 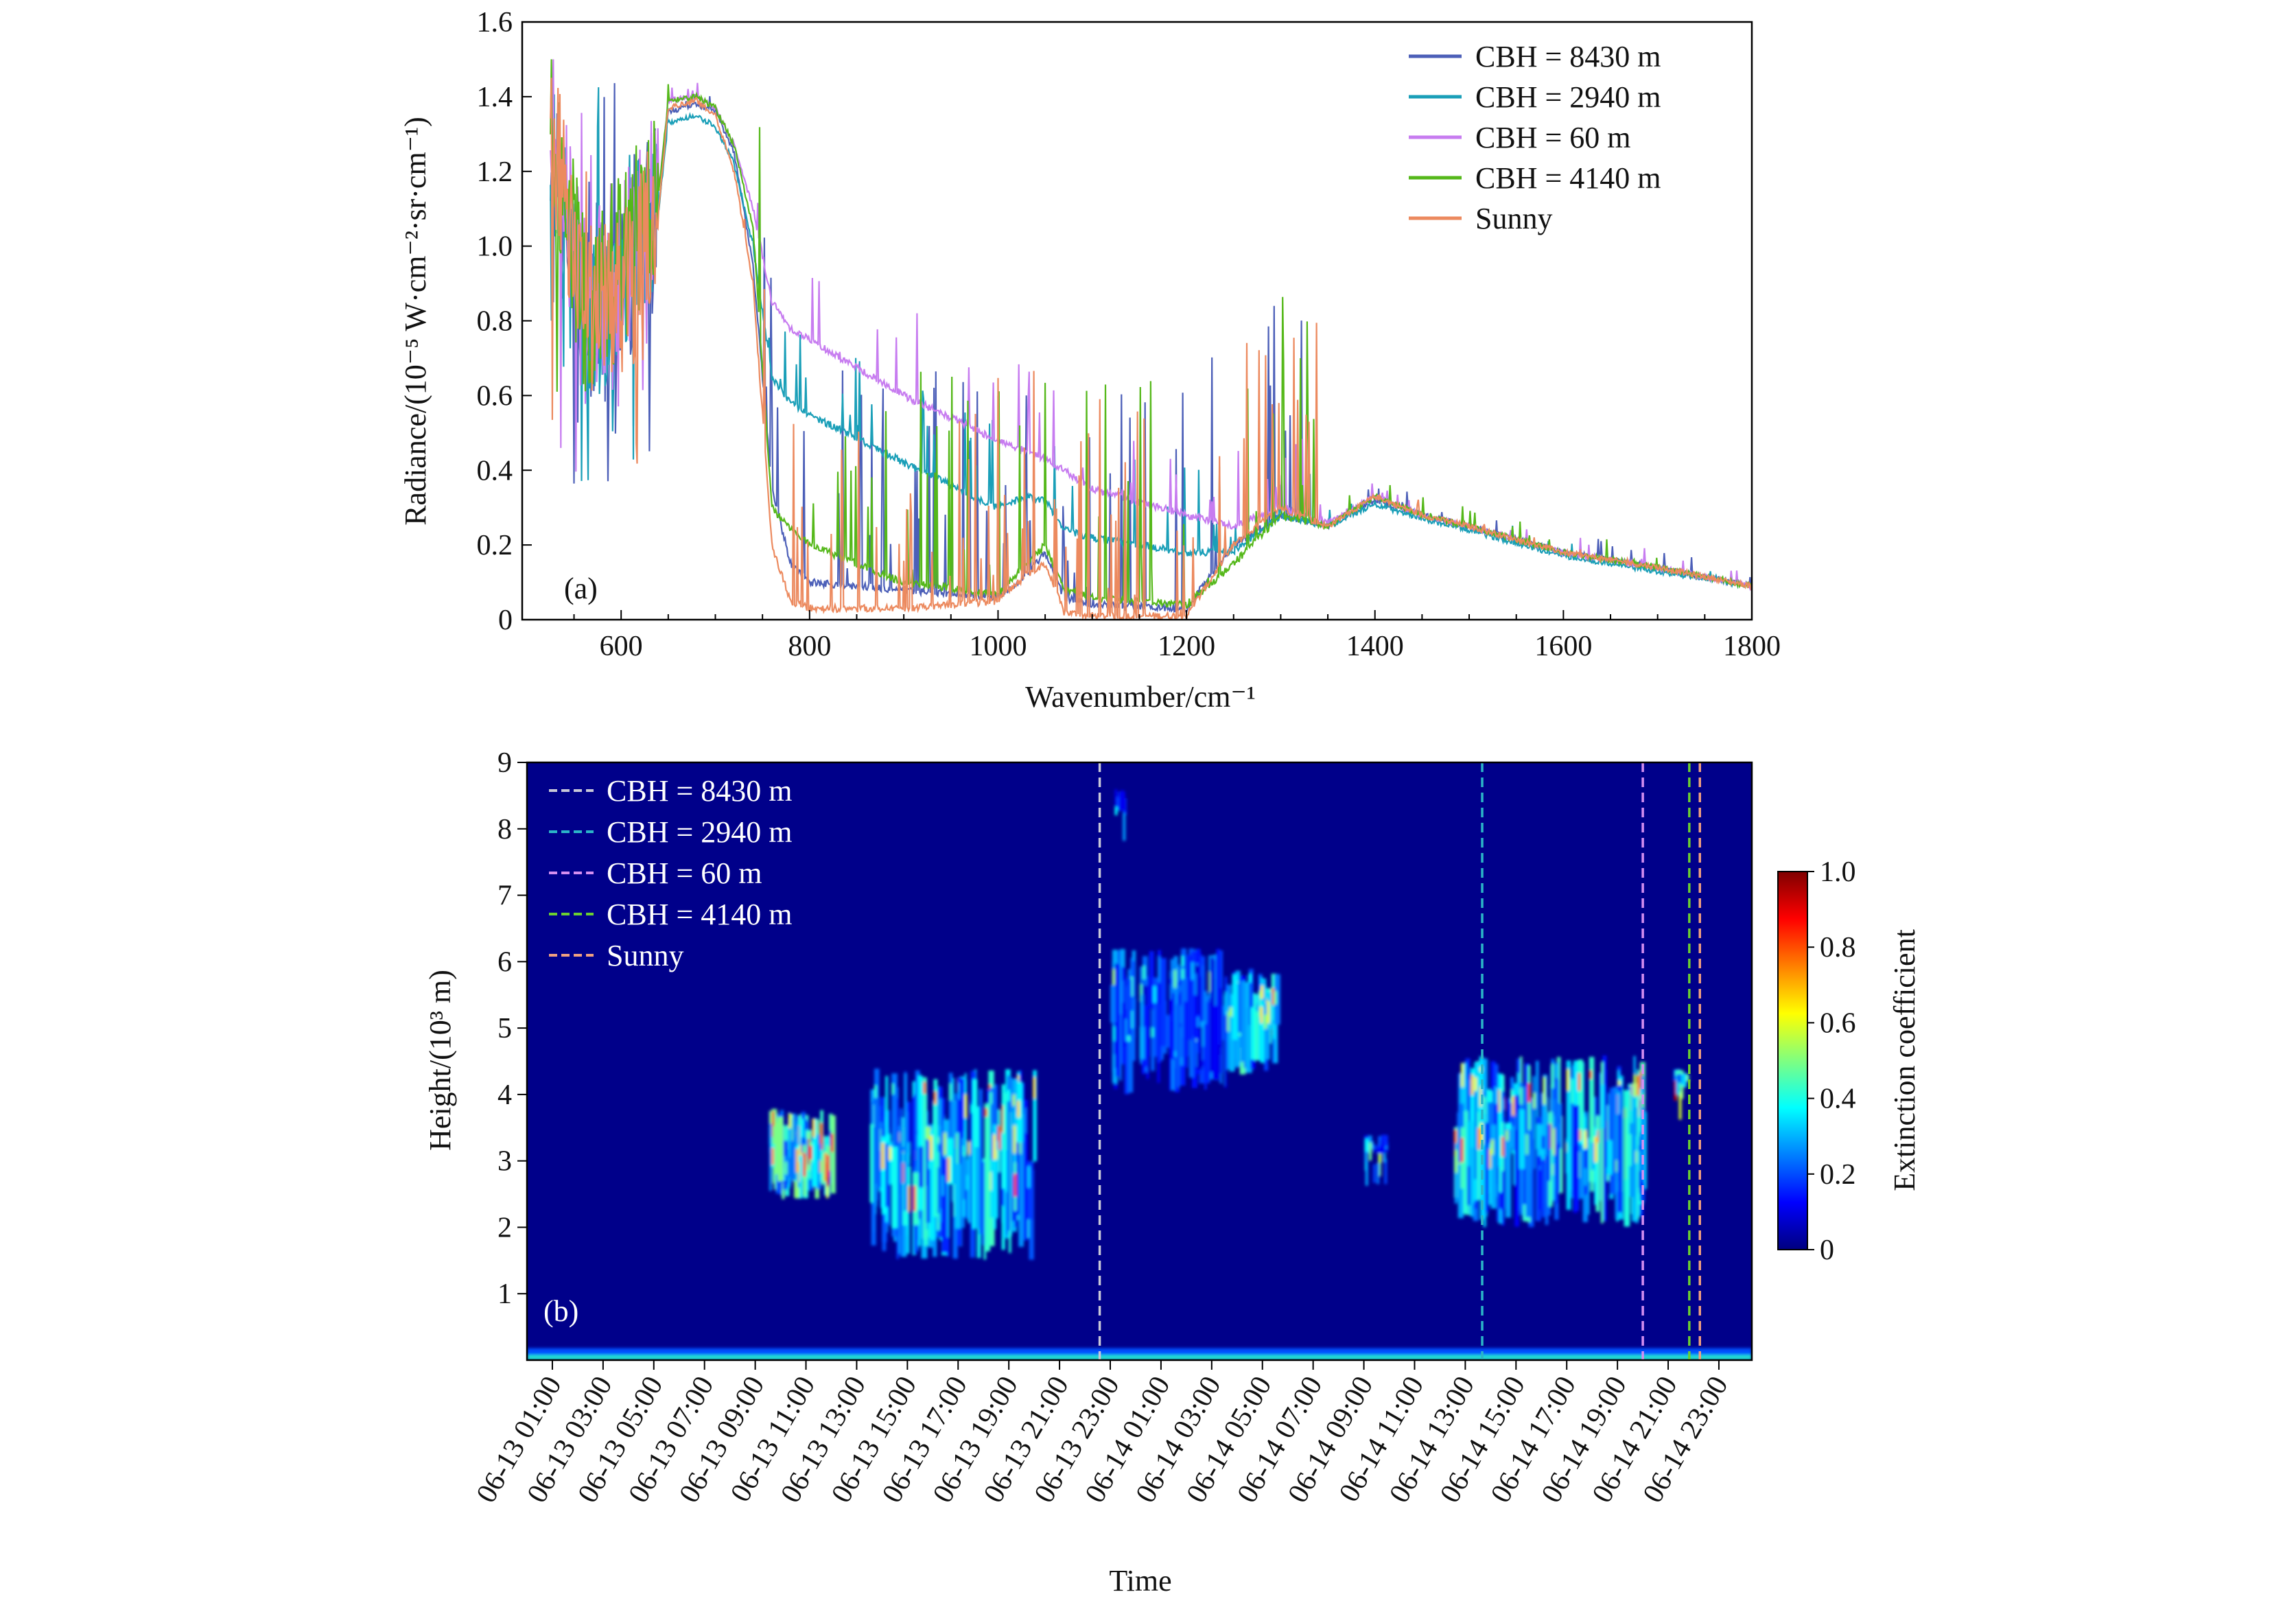 I want to click on x-axis-label-a: Wavenumber/cm⁻¹, so click(x=1140, y=697).